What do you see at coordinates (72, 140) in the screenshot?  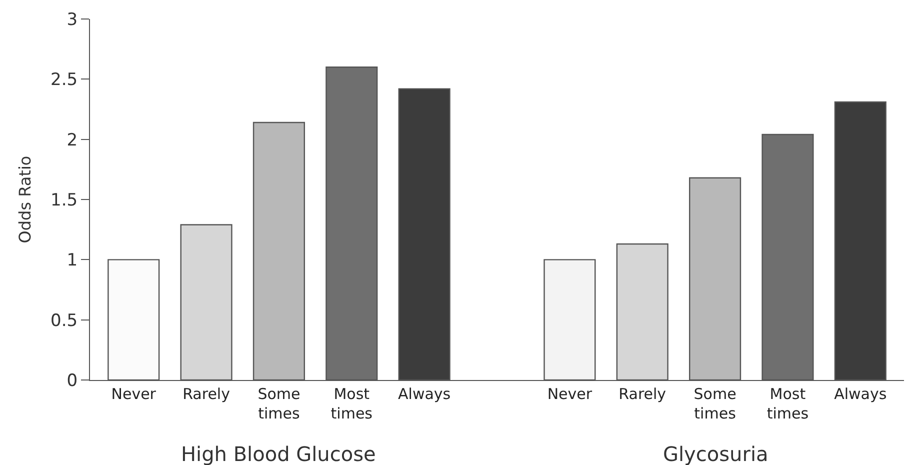 I see `y-tick-label: 2` at bounding box center [72, 140].